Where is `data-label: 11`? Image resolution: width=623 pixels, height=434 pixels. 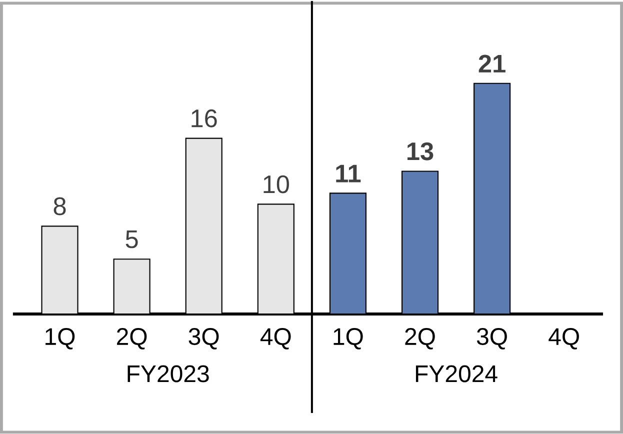 data-label: 11 is located at coordinates (348, 173).